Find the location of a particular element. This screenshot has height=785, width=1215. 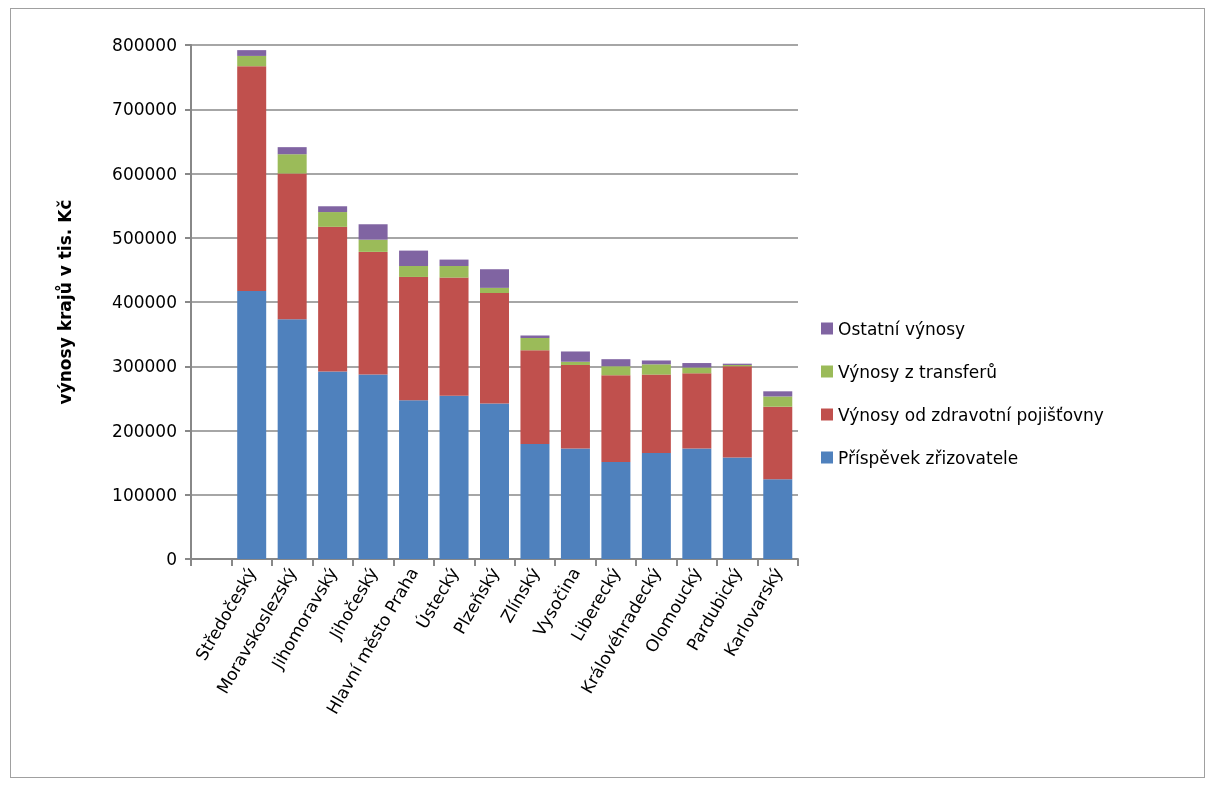

legend-label: Výnosy z transferů is located at coordinates (917, 371).